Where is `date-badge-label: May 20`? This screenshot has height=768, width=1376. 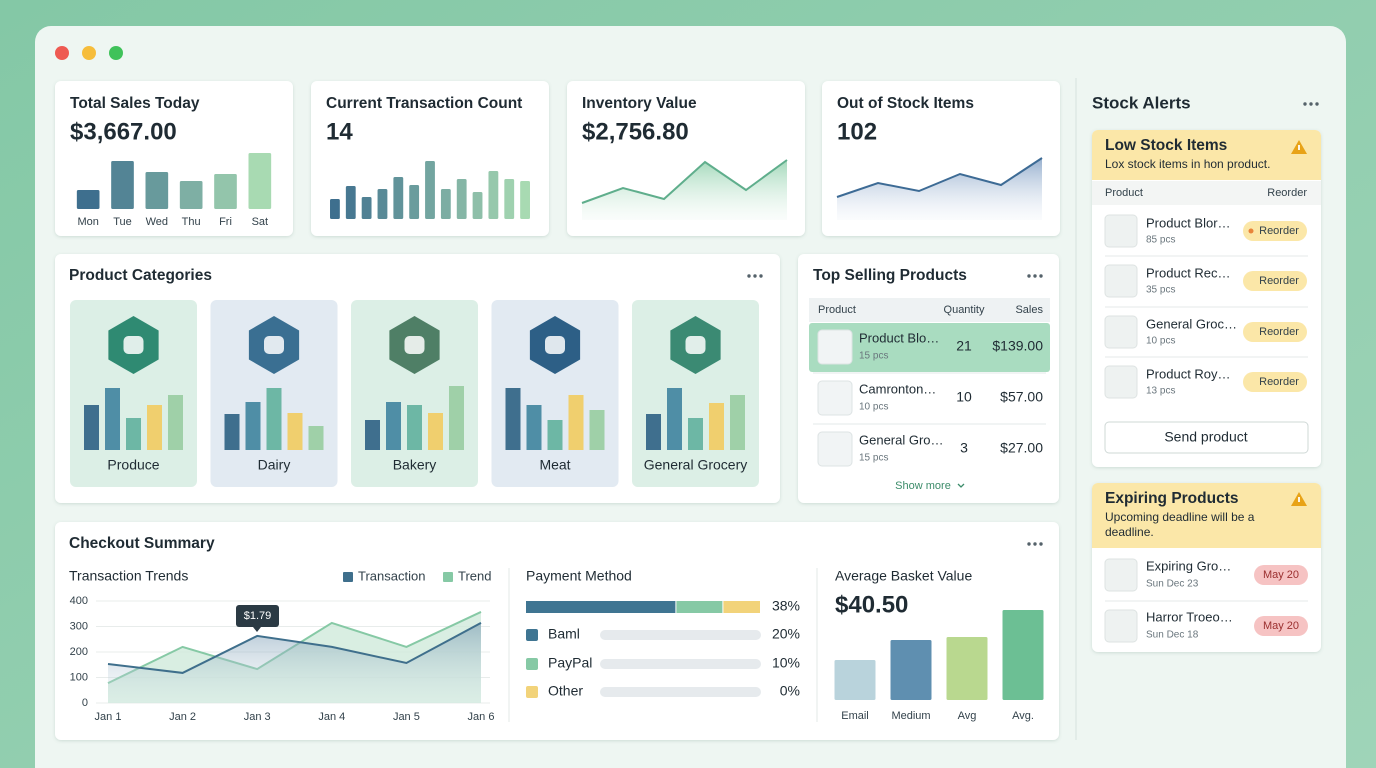
date-badge-label: May 20 is located at coordinates (1281, 626).